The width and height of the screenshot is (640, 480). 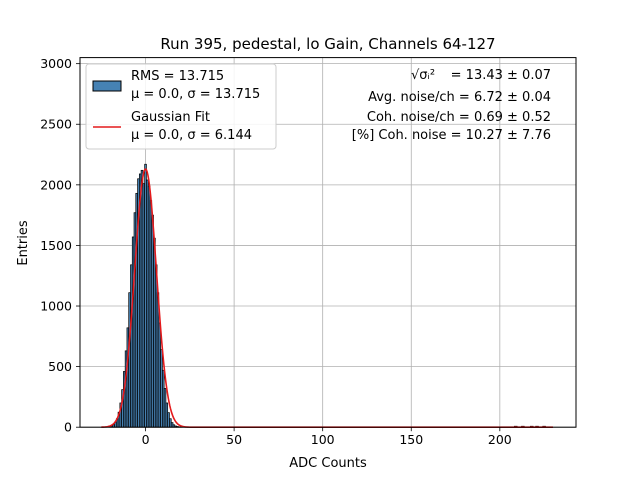 I want to click on legend-histogram-swatch, so click(x=107, y=86).